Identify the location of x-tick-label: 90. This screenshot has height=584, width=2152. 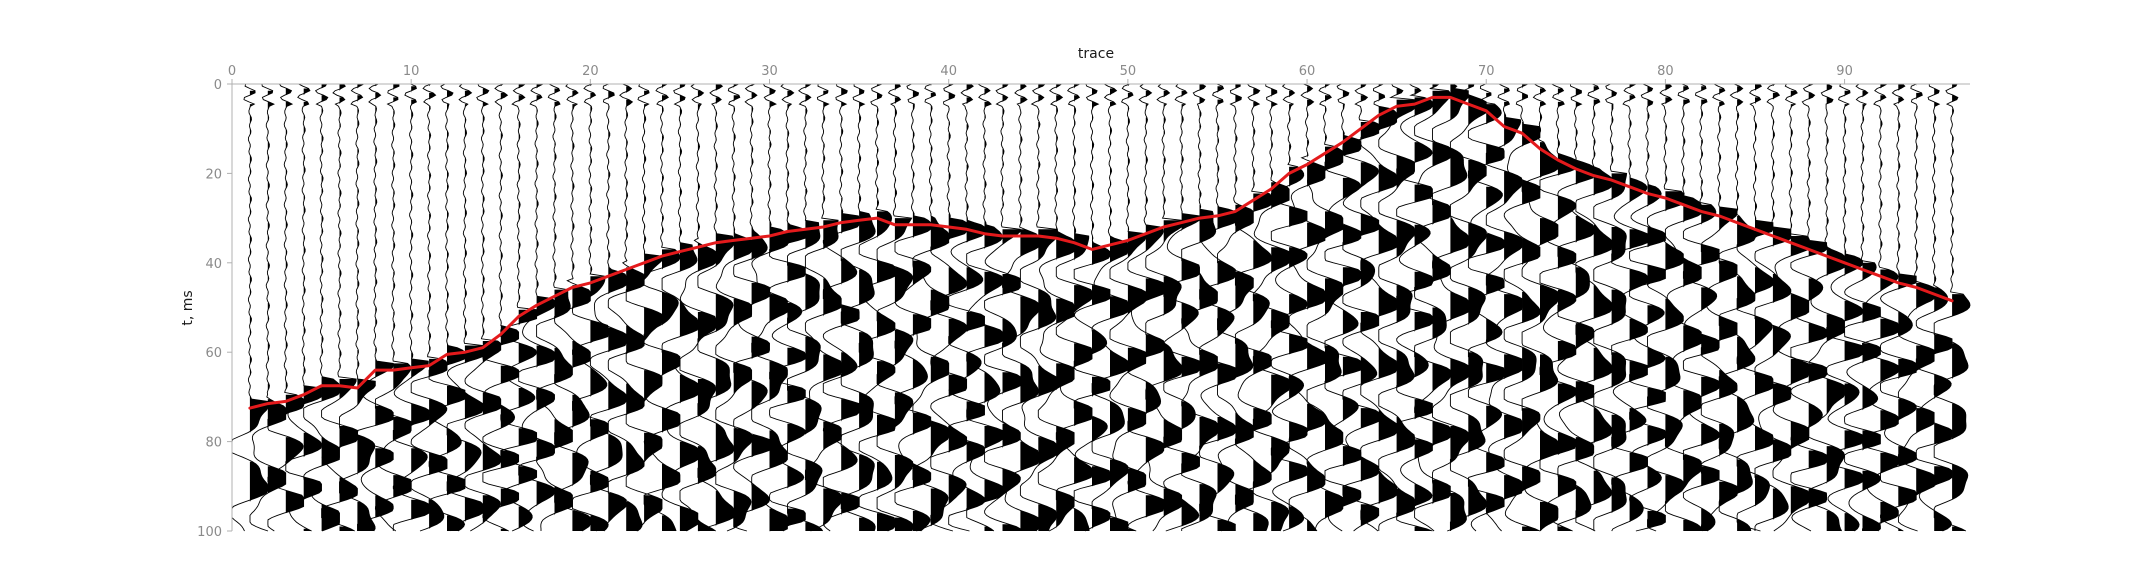
(1844, 71).